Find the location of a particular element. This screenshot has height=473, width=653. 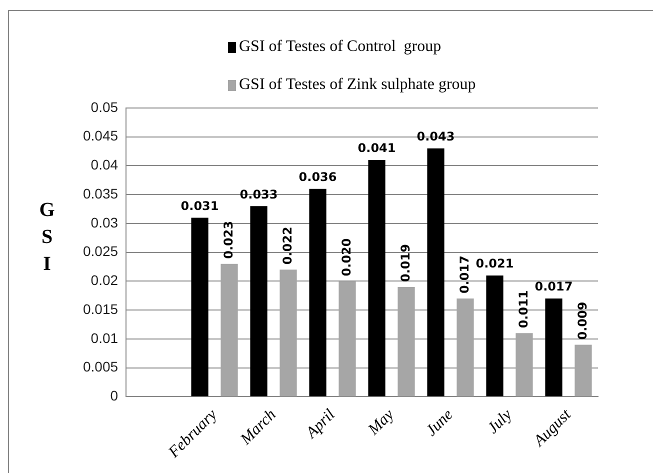

data-label: 0.020 is located at coordinates (346, 257).